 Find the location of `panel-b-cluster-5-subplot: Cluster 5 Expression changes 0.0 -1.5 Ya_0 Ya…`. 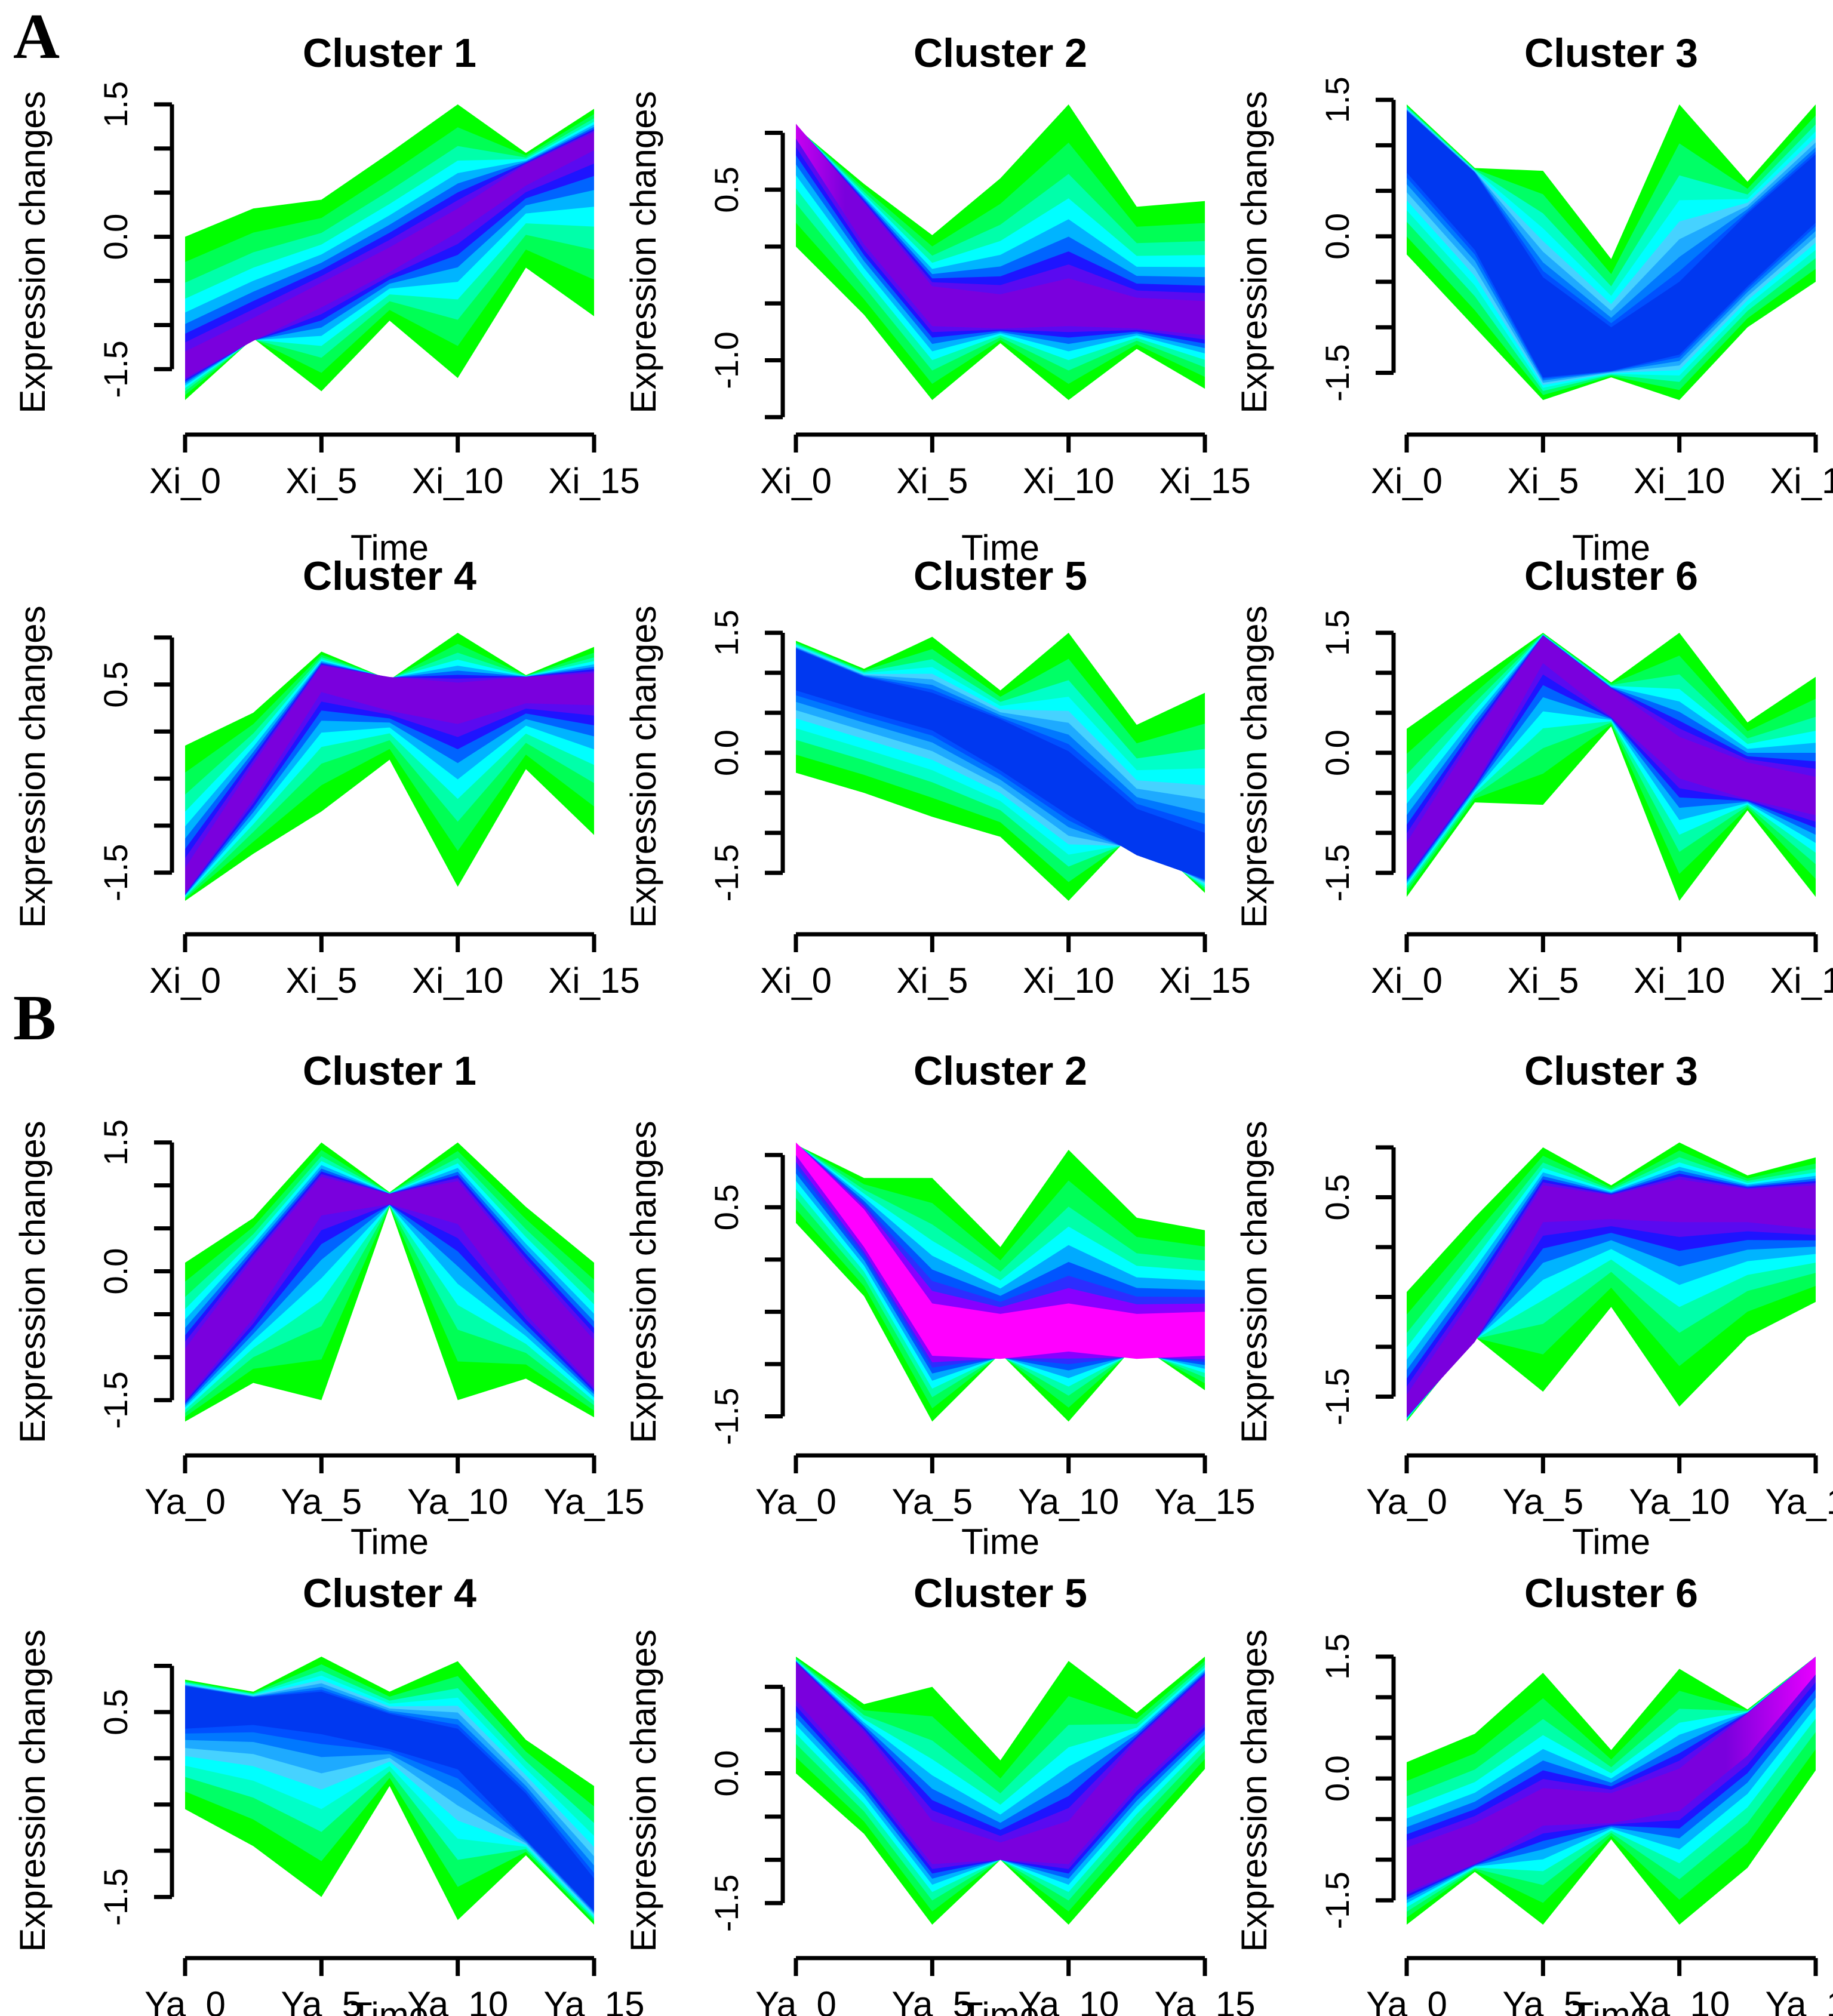

panel-b-cluster-5-subplot: Cluster 5 Expression changes 0.0 -1.5 Ya_0 Ya… is located at coordinates (939, 1793).